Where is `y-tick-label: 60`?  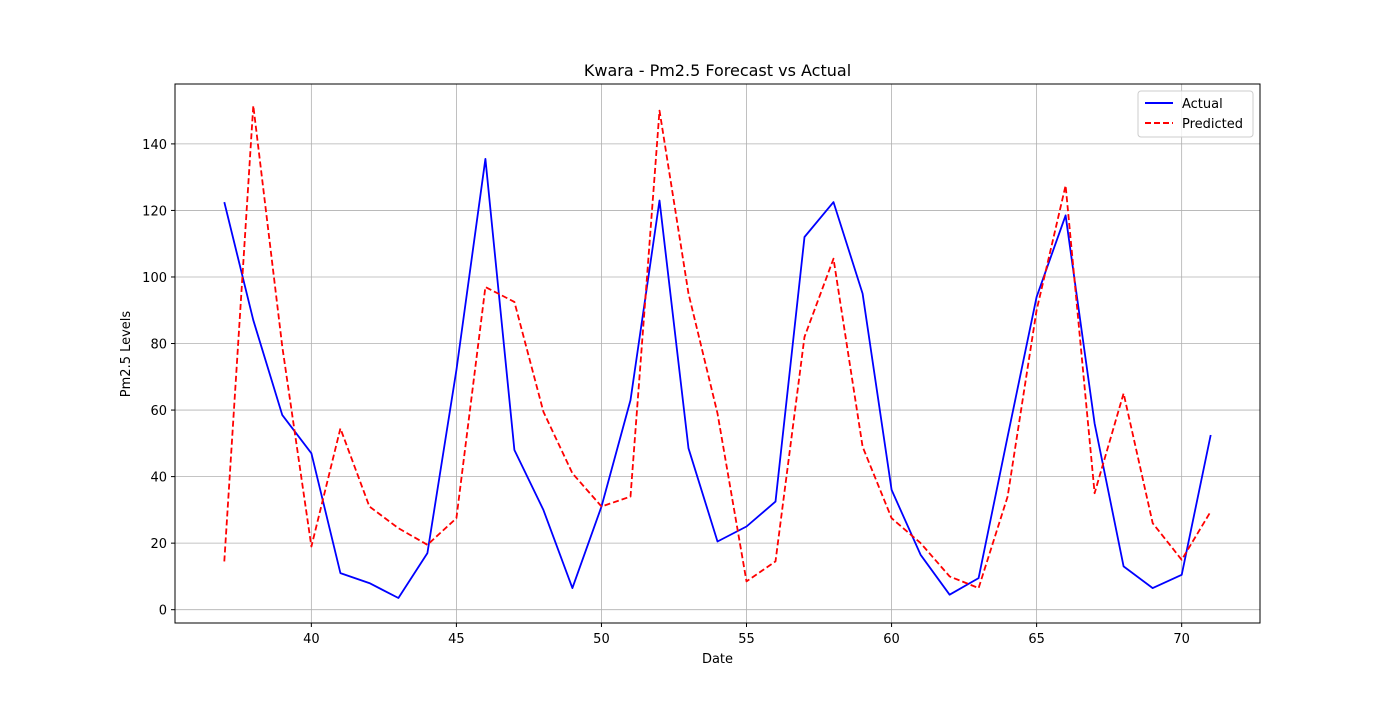 y-tick-label: 60 is located at coordinates (158, 411).